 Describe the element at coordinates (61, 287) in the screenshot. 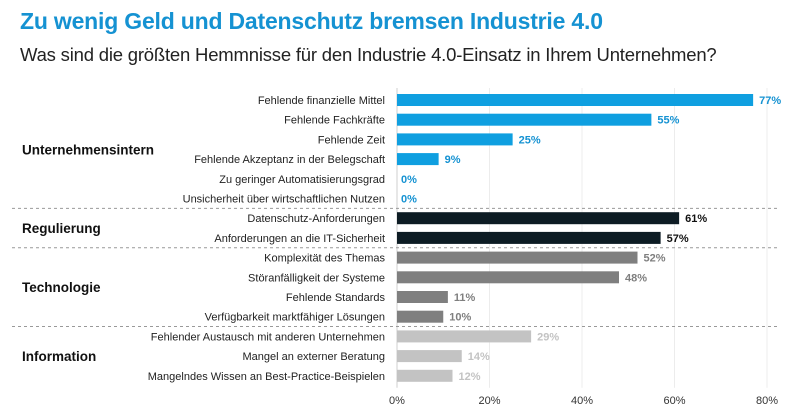

I see `group-label: Technologie` at that location.